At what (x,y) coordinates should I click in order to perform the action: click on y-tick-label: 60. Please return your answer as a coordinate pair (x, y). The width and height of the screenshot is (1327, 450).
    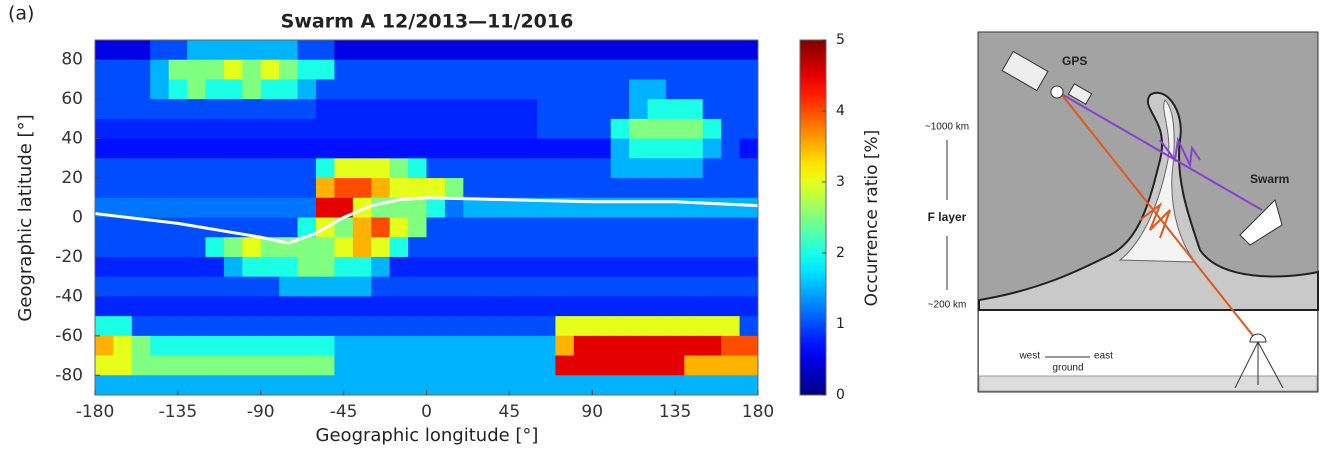
    Looking at the image, I should click on (72, 99).